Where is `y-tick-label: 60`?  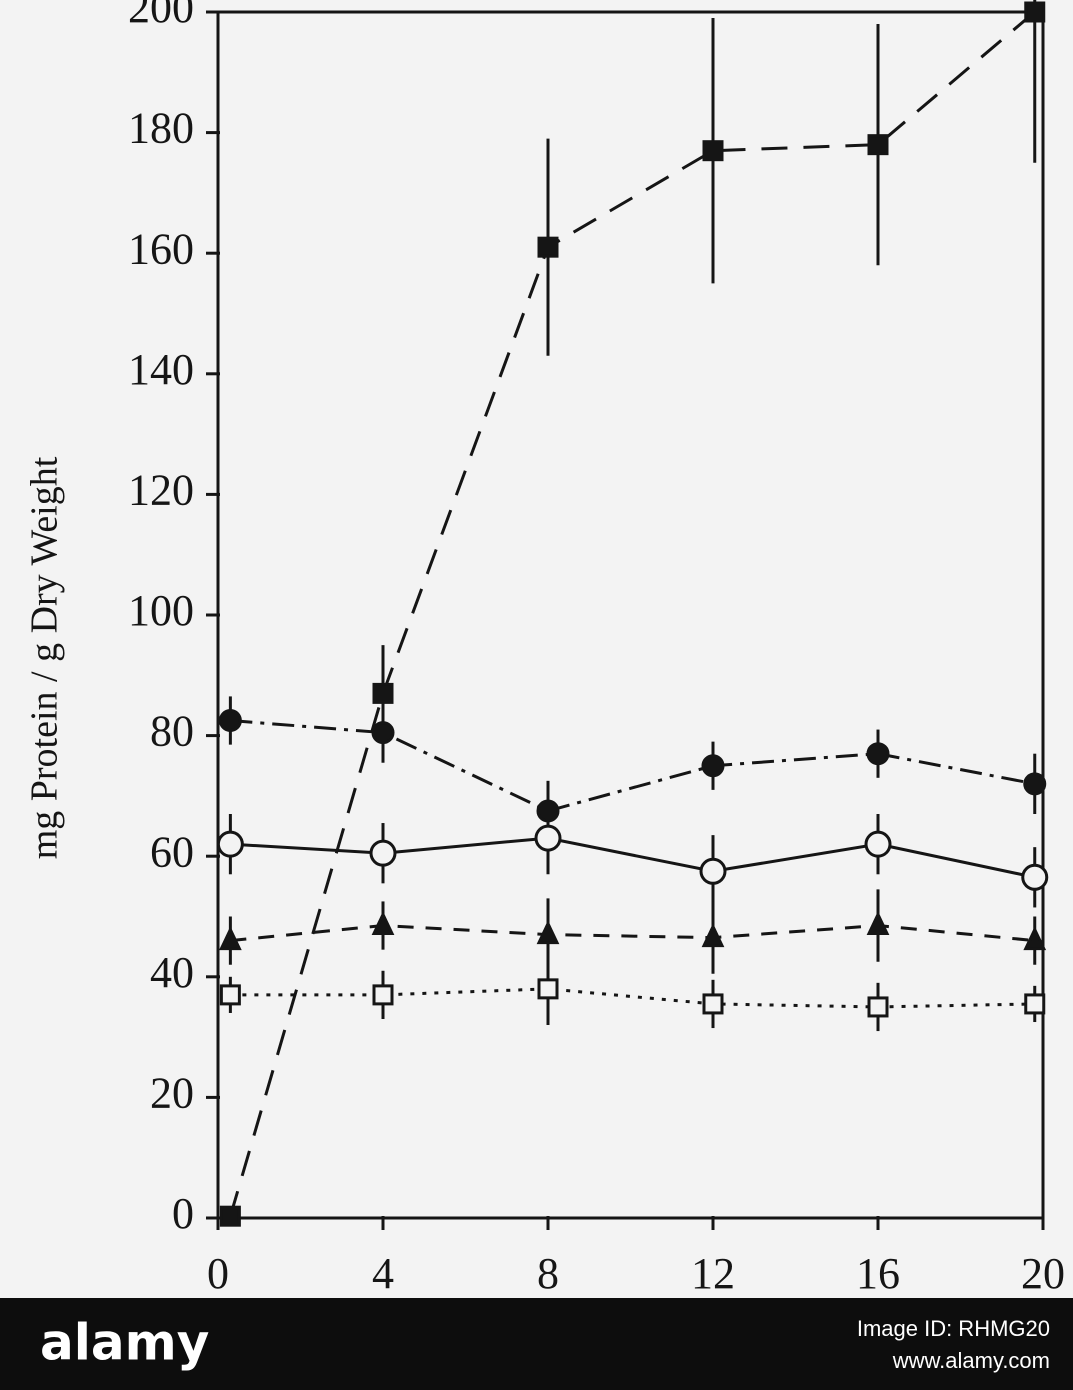 y-tick-label: 60 is located at coordinates (172, 851).